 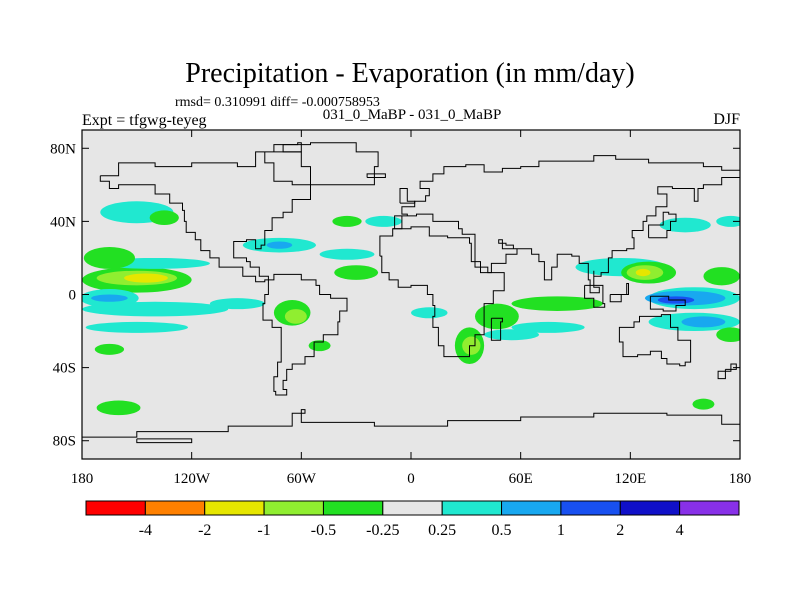 What do you see at coordinates (73, 296) in the screenshot?
I see `y-tick-label-2: 0` at bounding box center [73, 296].